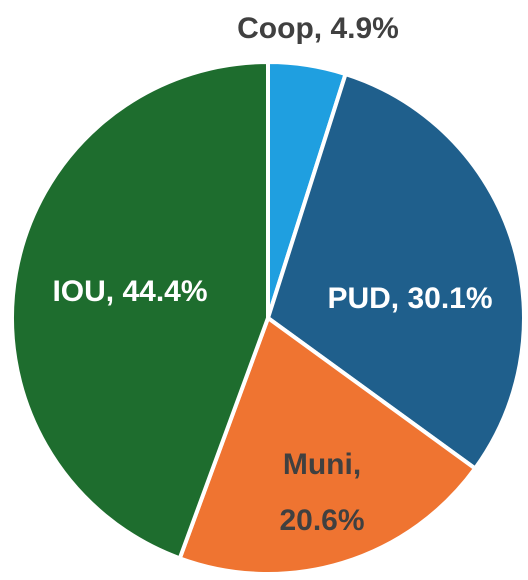 The height and width of the screenshot is (580, 528). I want to click on data-label: PUD, 30.1%, so click(409, 298).